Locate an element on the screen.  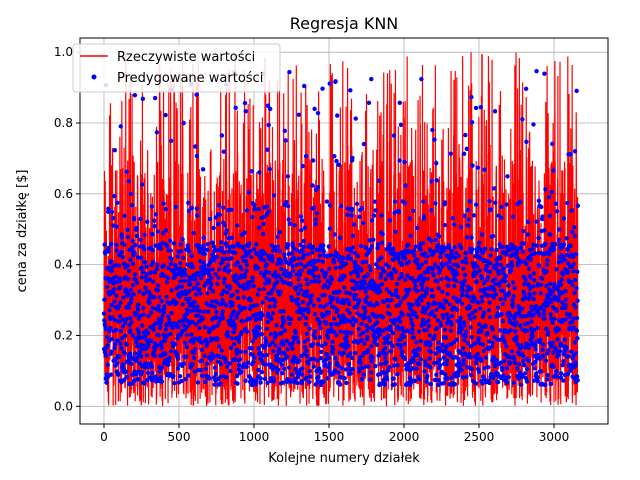
y-tick-label: 0.2 is located at coordinates (63, 335).